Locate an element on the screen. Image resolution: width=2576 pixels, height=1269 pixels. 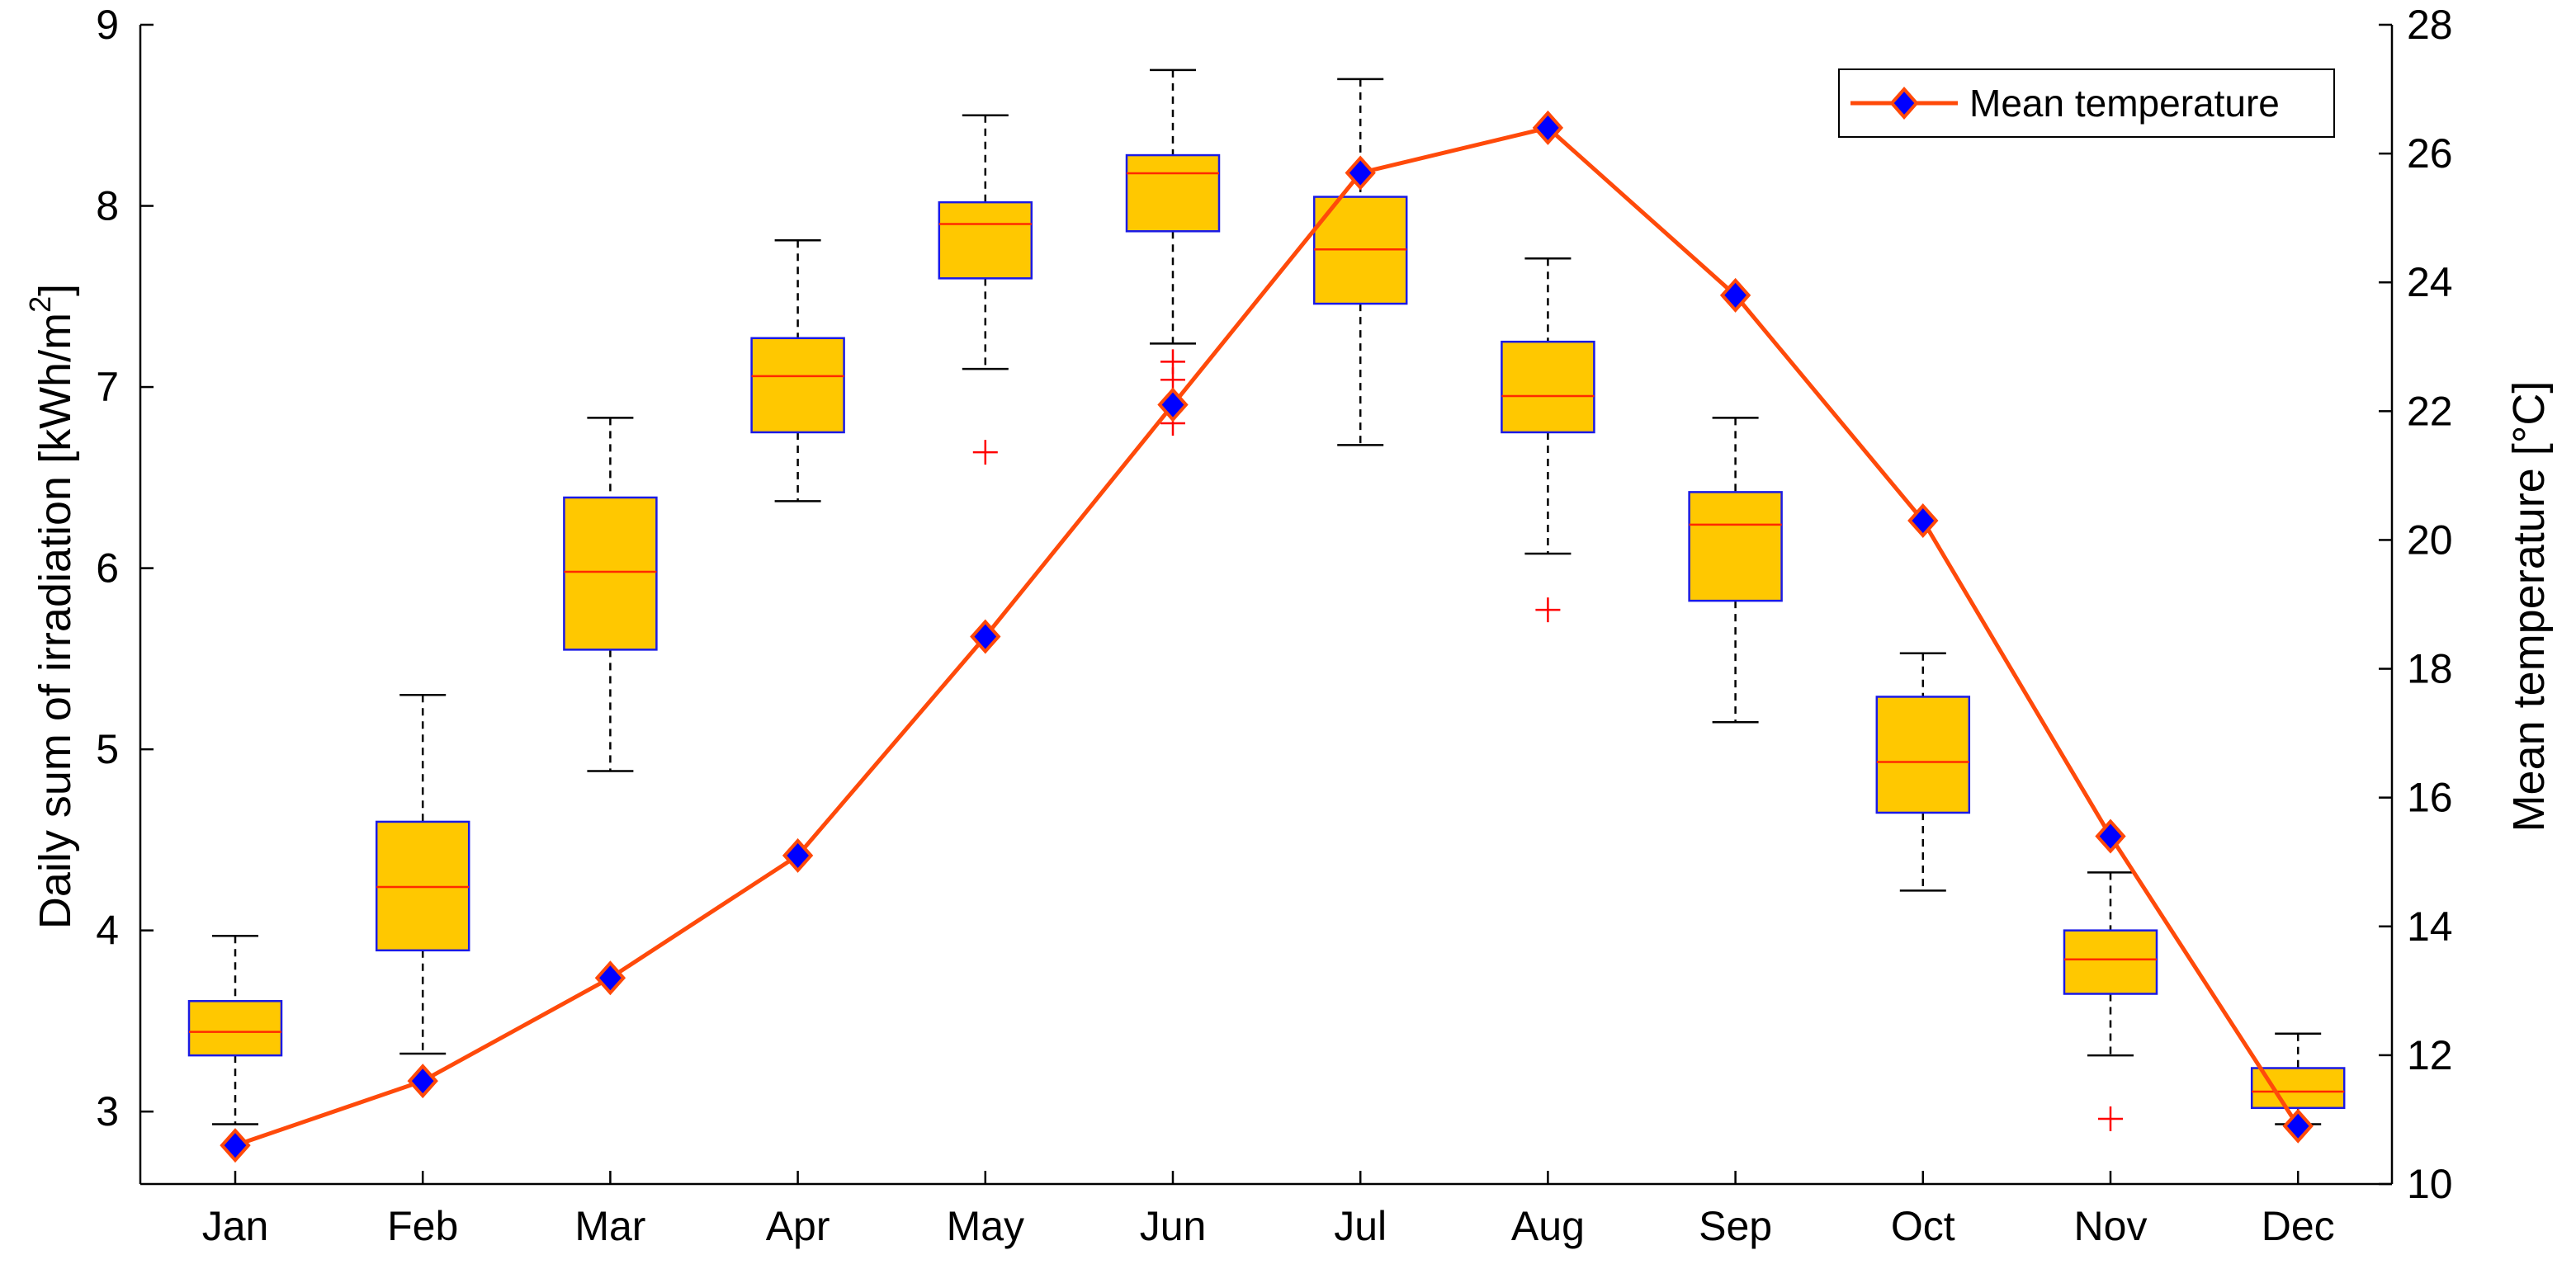
left-tick-label: 7 is located at coordinates (107, 387).